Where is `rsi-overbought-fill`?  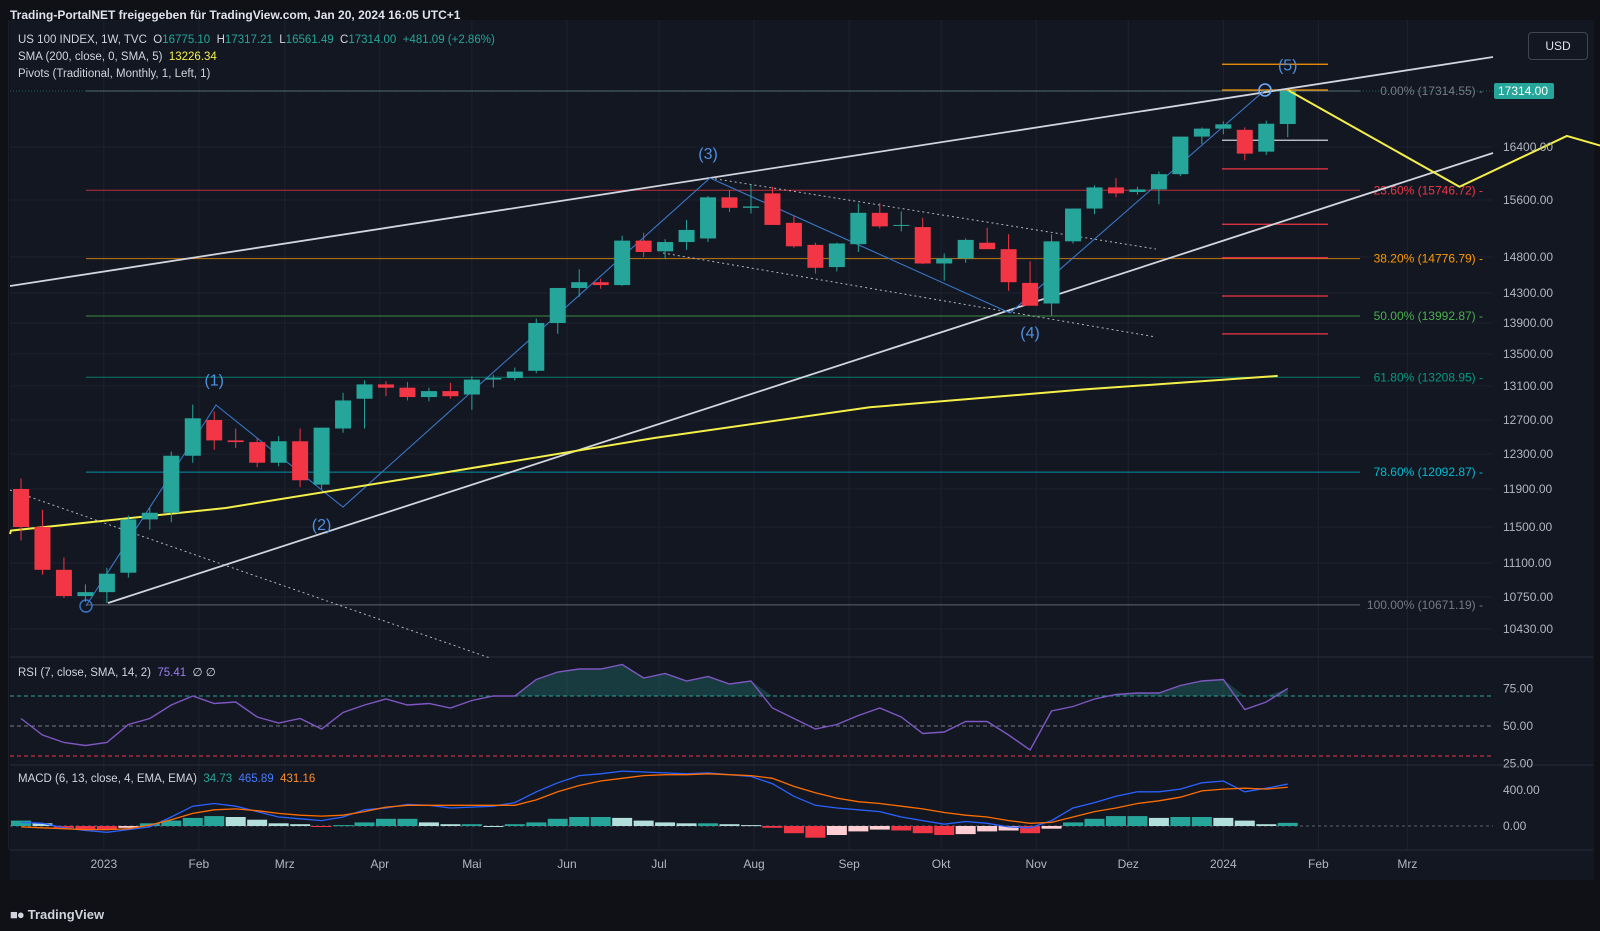 rsi-overbought-fill is located at coordinates (654, 680).